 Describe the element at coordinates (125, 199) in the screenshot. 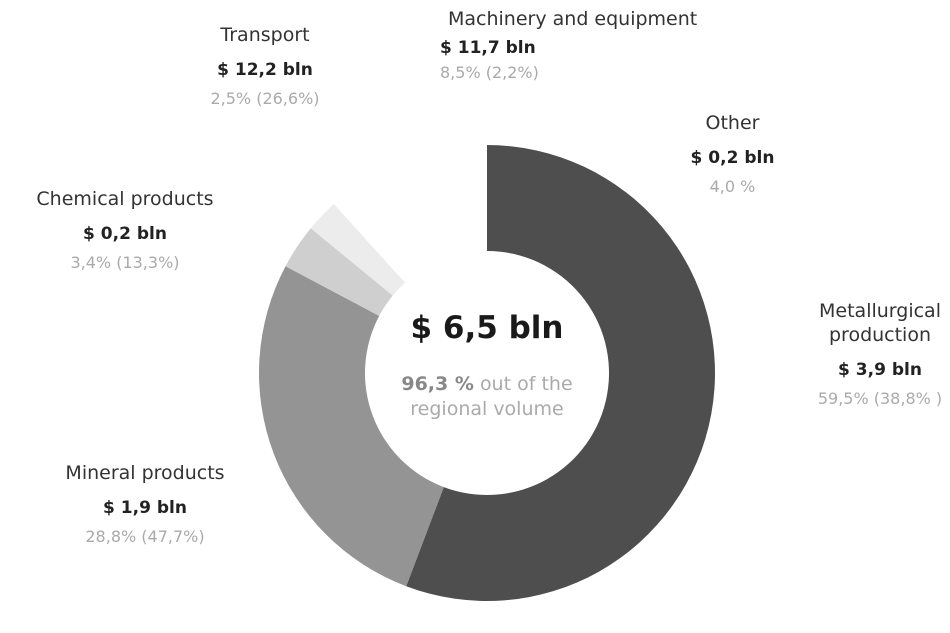

I see `category-label: Chemical products` at that location.